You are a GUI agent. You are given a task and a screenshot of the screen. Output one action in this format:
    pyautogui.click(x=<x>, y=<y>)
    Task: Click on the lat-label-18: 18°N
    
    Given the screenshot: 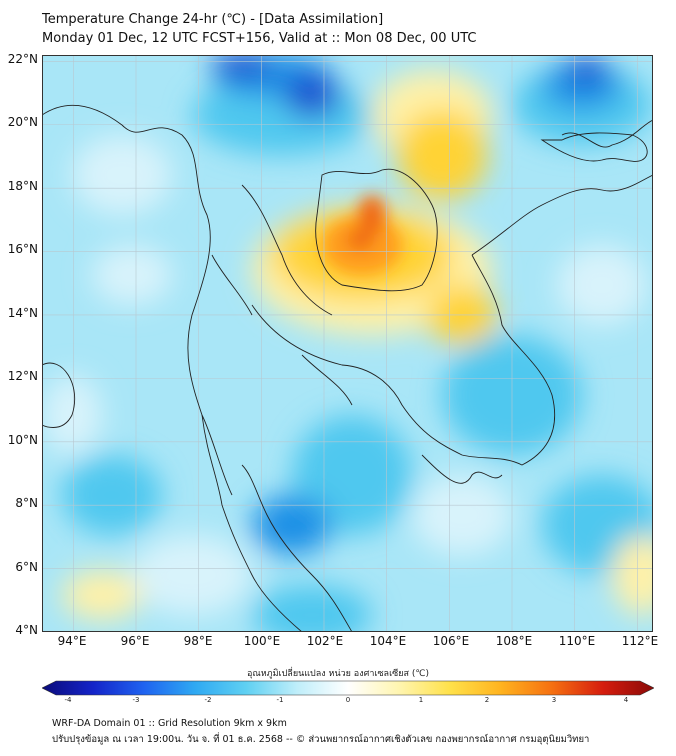 What is the action you would take?
    pyautogui.click(x=22, y=186)
    